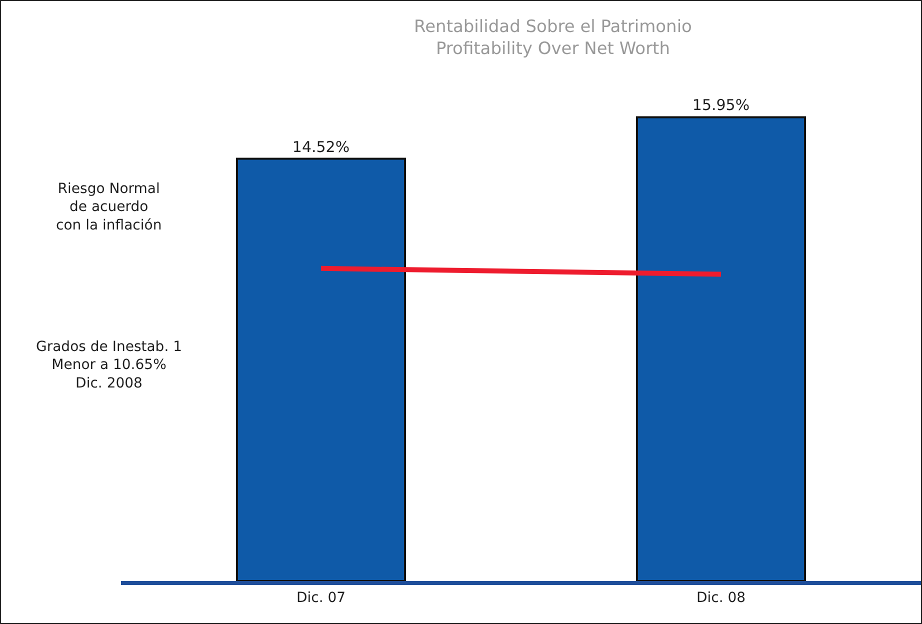 Image resolution: width=922 pixels, height=624 pixels. I want to click on data-label: 14.52%, so click(321, 147).